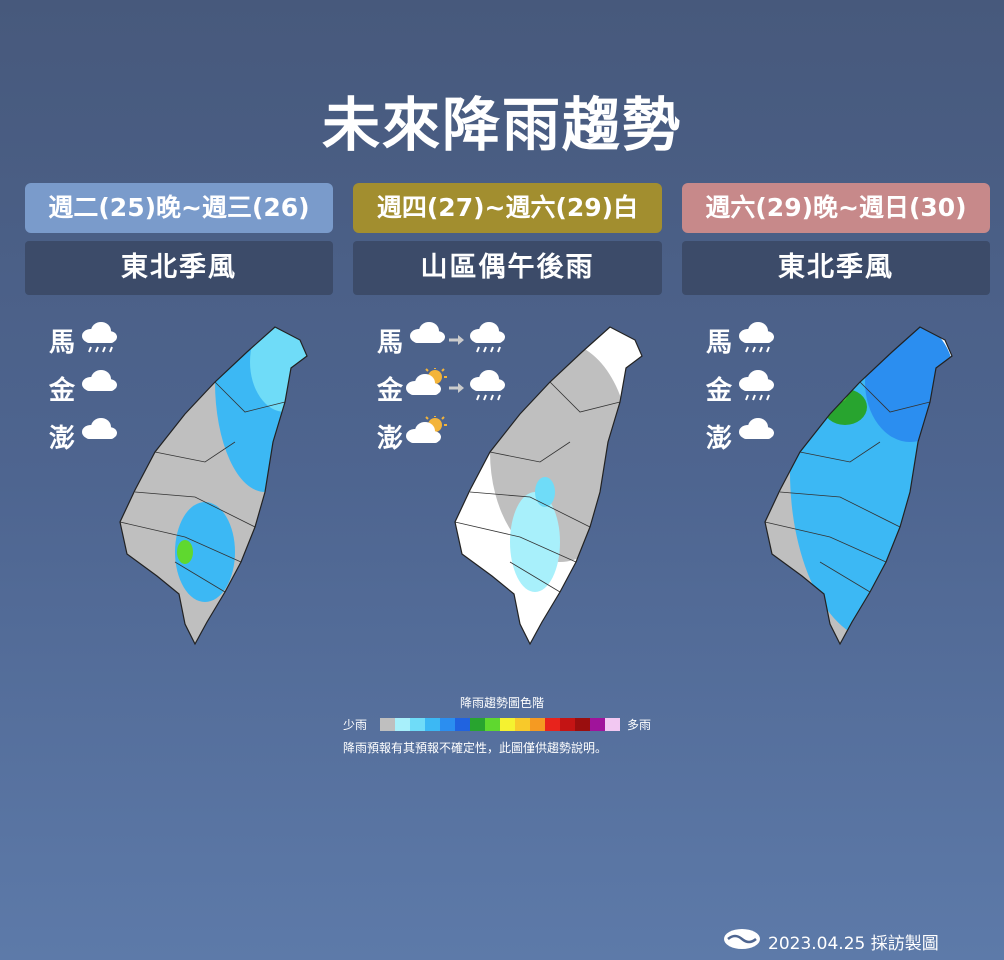  Describe the element at coordinates (179, 208) in the screenshot. I see `period-header: 週二(25)晚~週三(26)` at that location.